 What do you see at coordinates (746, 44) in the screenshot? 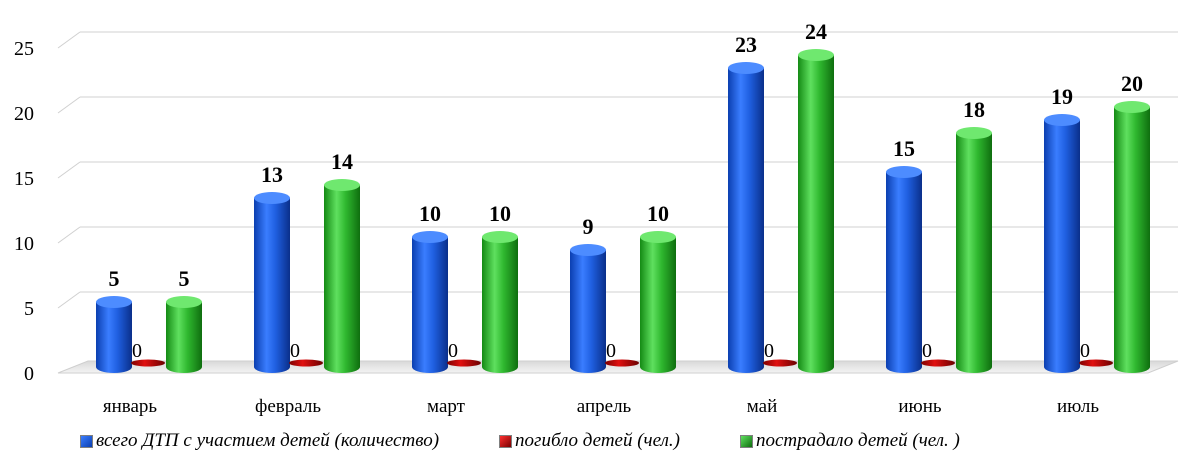
I see `data-label-total: 23` at bounding box center [746, 44].